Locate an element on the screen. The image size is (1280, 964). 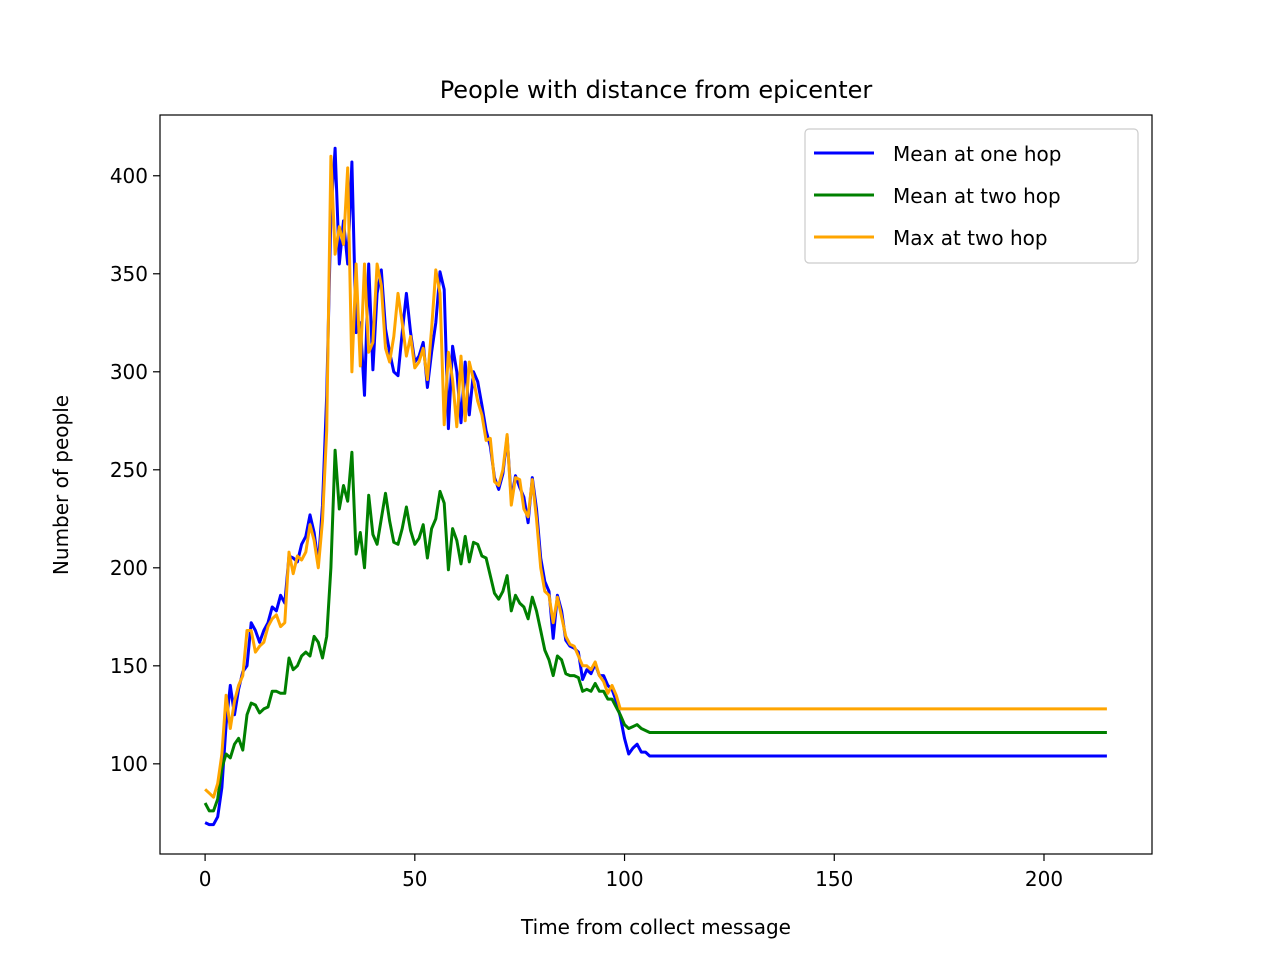
x-axis-ticks: 0 50 100 150 200 is located at coordinates (631, 872).